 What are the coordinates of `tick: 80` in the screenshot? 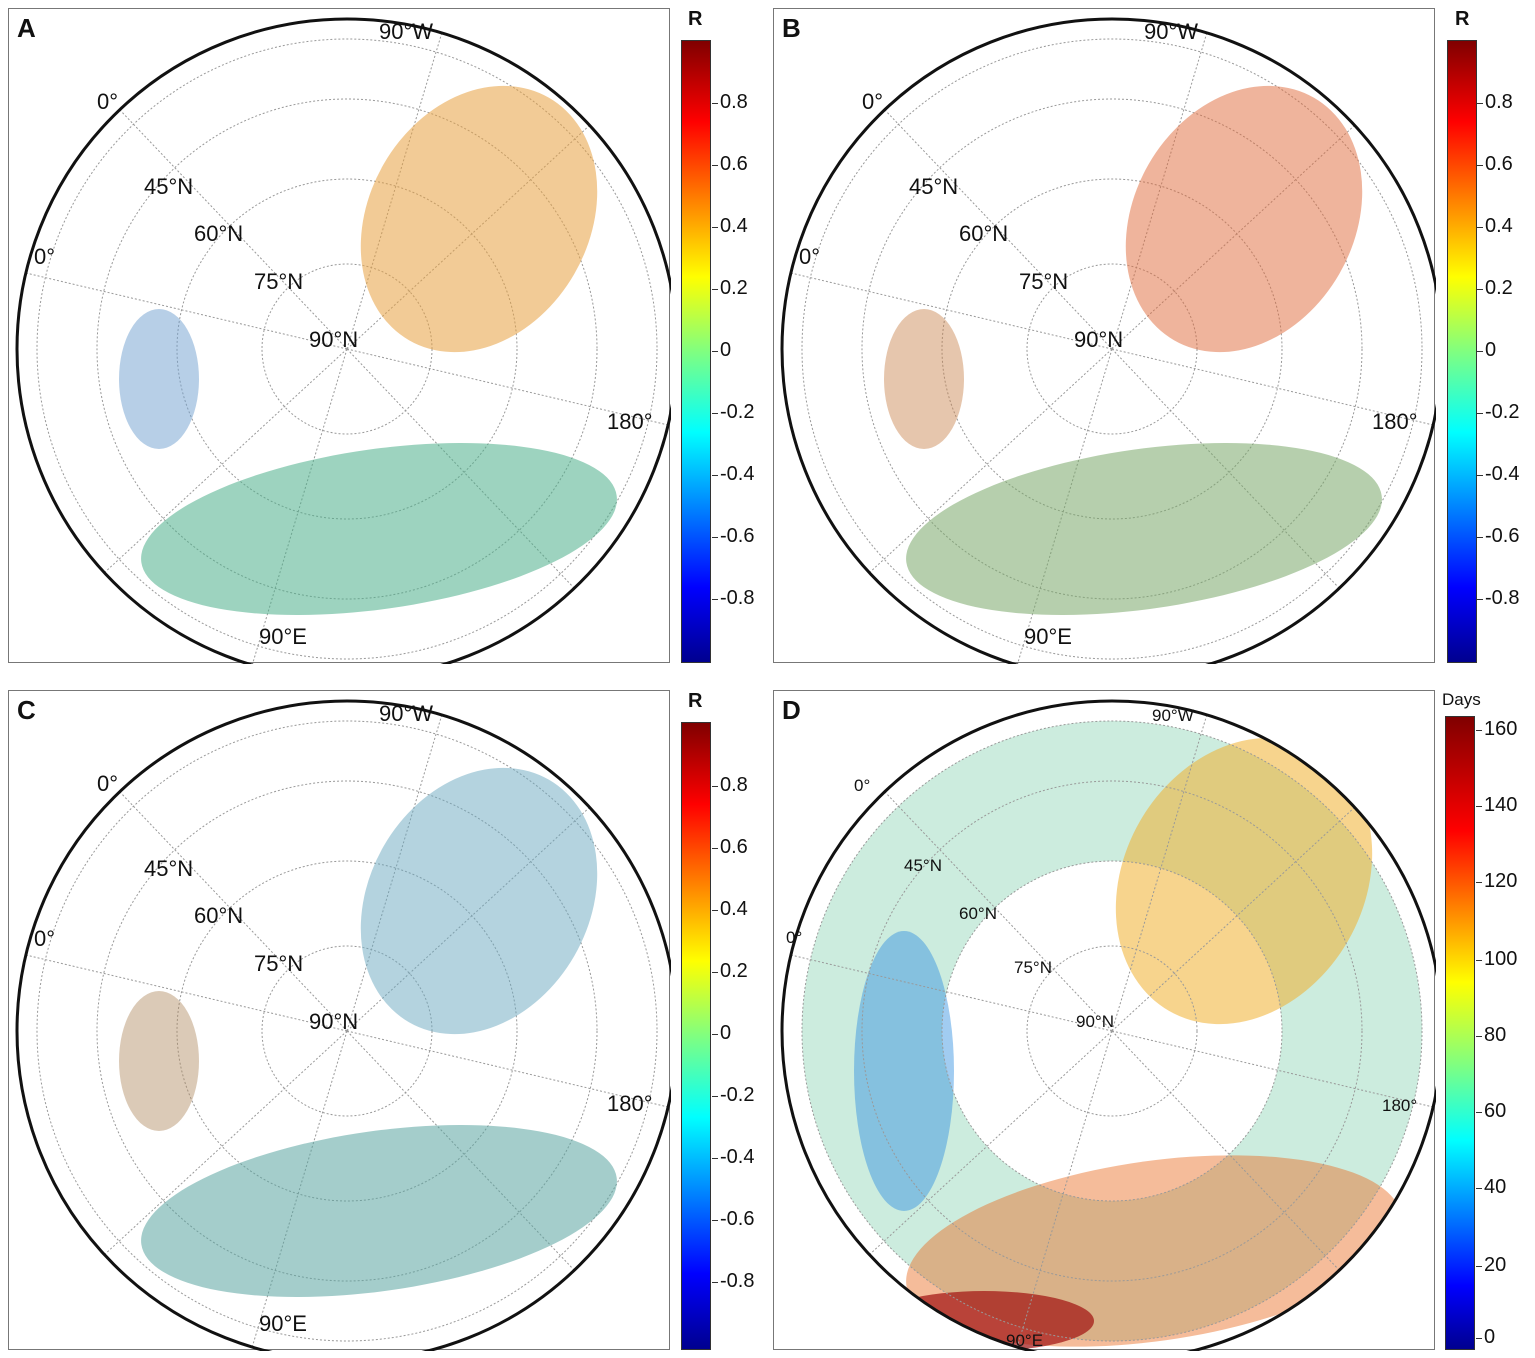 It's located at (1491, 1035).